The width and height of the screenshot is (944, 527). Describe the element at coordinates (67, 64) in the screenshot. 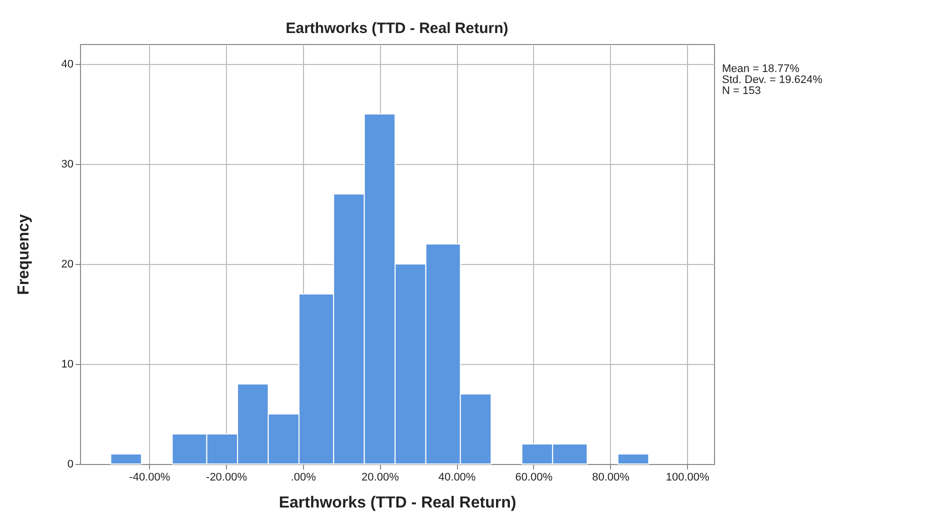

I see `y-tick-label: 40` at that location.